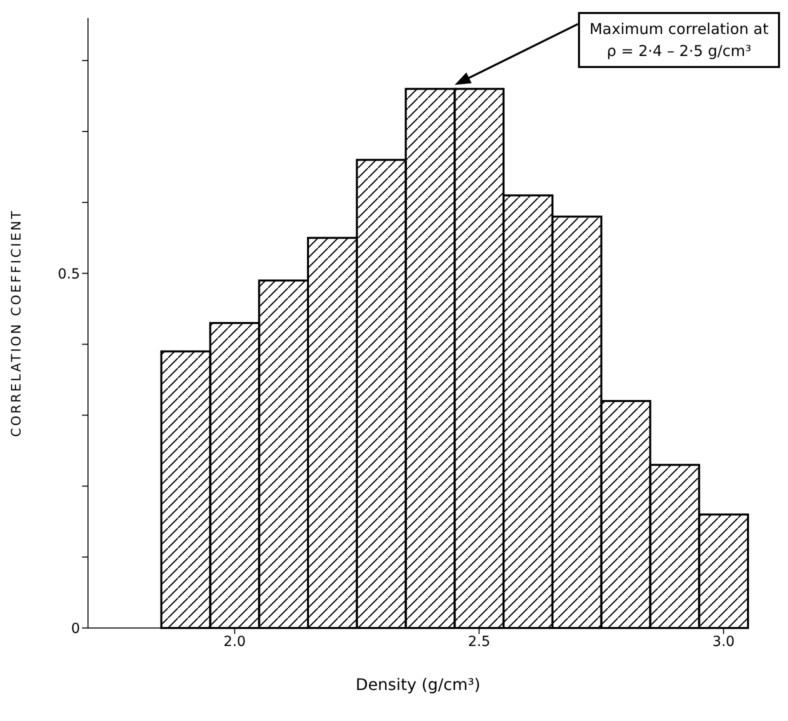 This screenshot has width=788, height=721. What do you see at coordinates (479, 642) in the screenshot?
I see `x-tick-label: 2.5` at bounding box center [479, 642].